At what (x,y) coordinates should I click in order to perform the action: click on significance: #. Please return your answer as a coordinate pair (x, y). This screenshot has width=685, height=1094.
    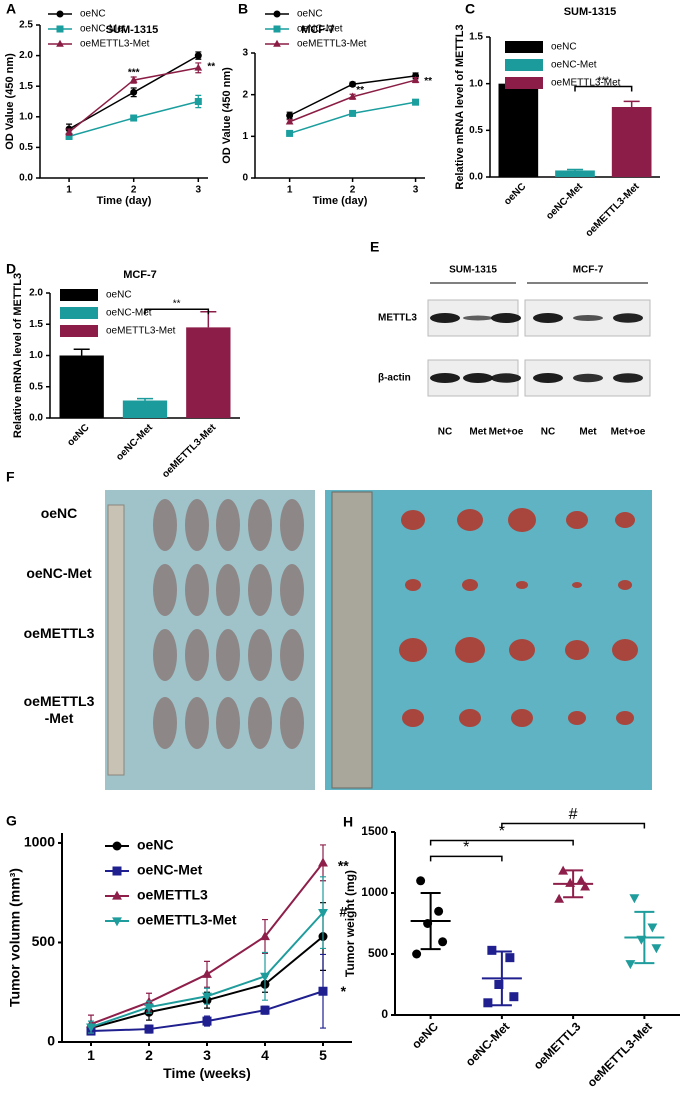
    Looking at the image, I should click on (573, 814).